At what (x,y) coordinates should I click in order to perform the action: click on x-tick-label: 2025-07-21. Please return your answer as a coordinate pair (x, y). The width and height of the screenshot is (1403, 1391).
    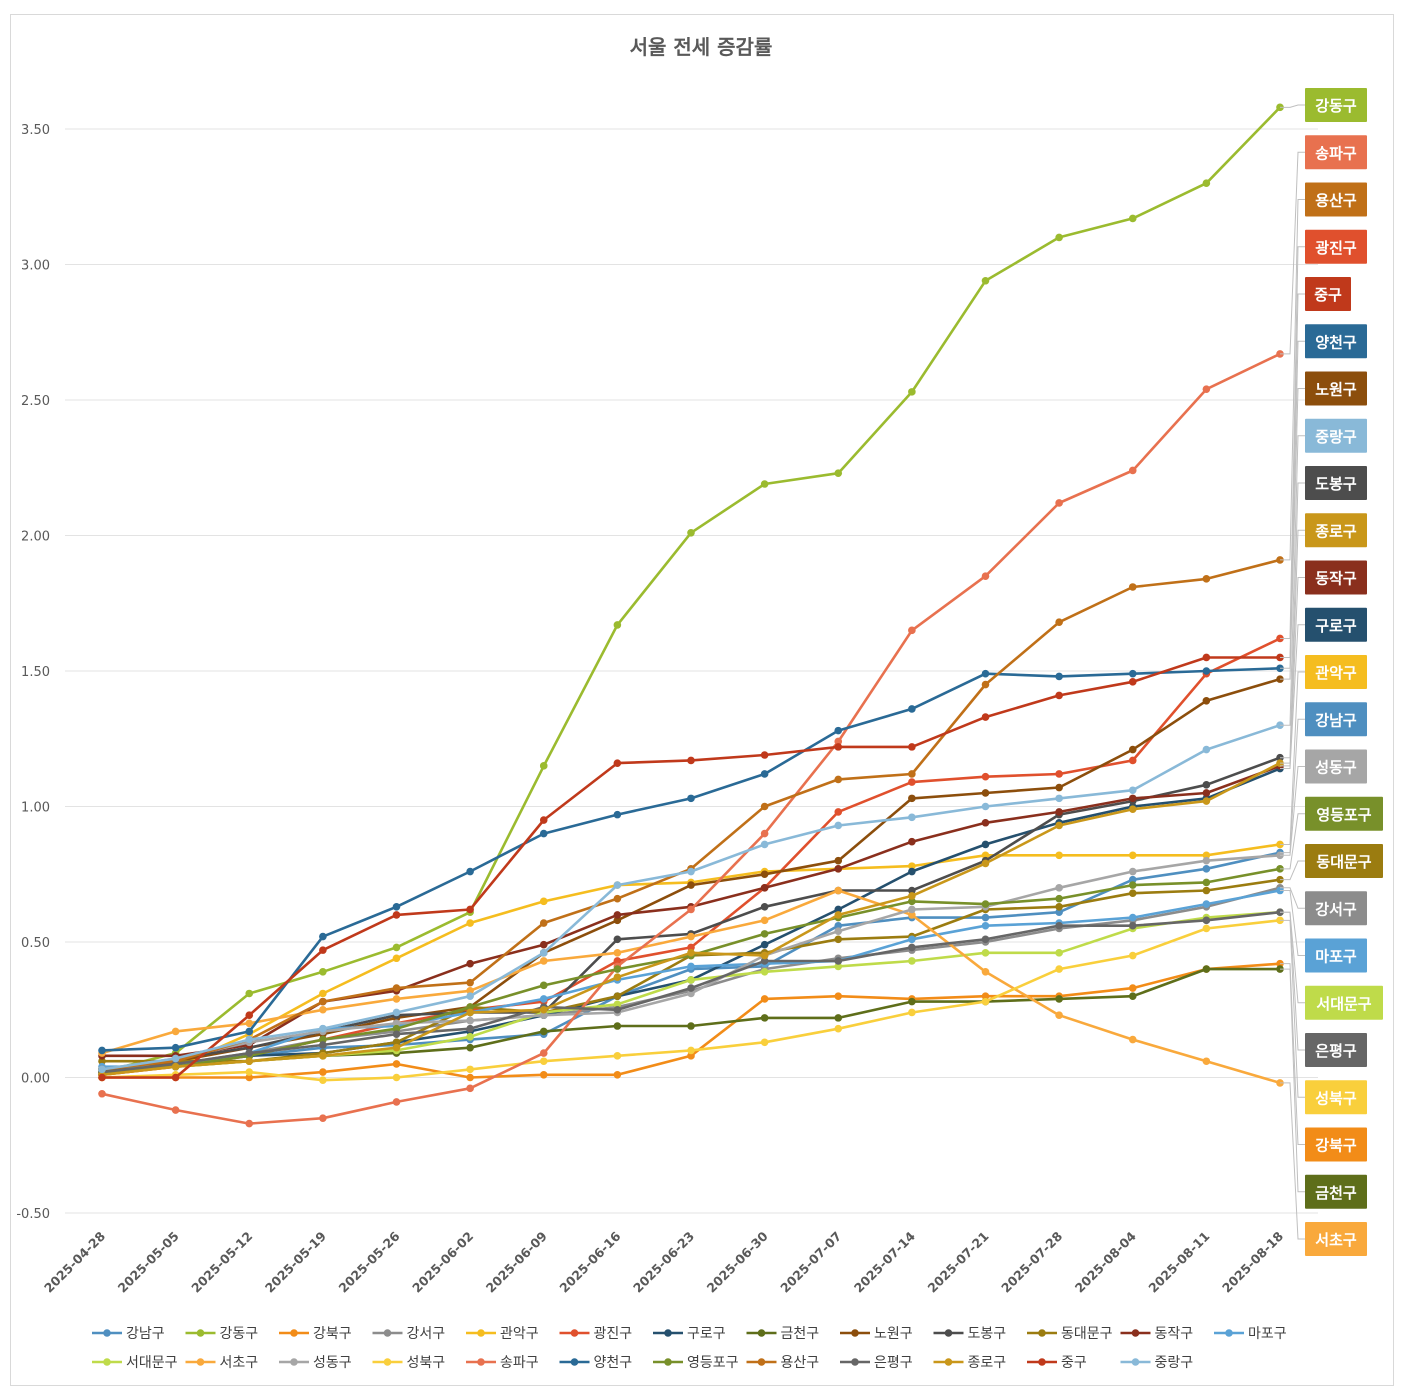
    Looking at the image, I should click on (957, 1262).